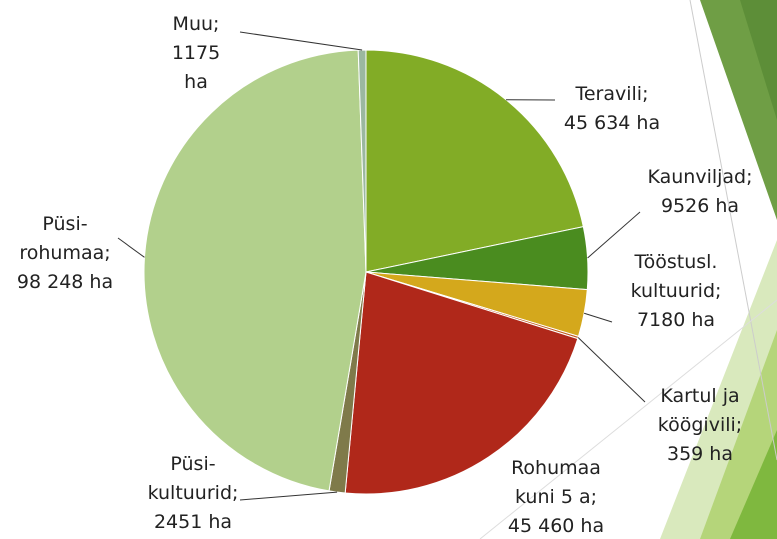 Image resolution: width=777 pixels, height=539 pixels. I want to click on label-text: Tööstusl. kultuurid;, so click(676, 276).